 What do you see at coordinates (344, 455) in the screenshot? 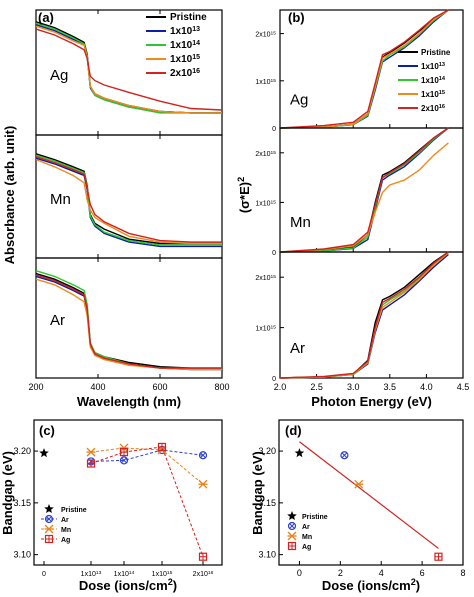
I see `panel-d-point-ar` at bounding box center [344, 455].